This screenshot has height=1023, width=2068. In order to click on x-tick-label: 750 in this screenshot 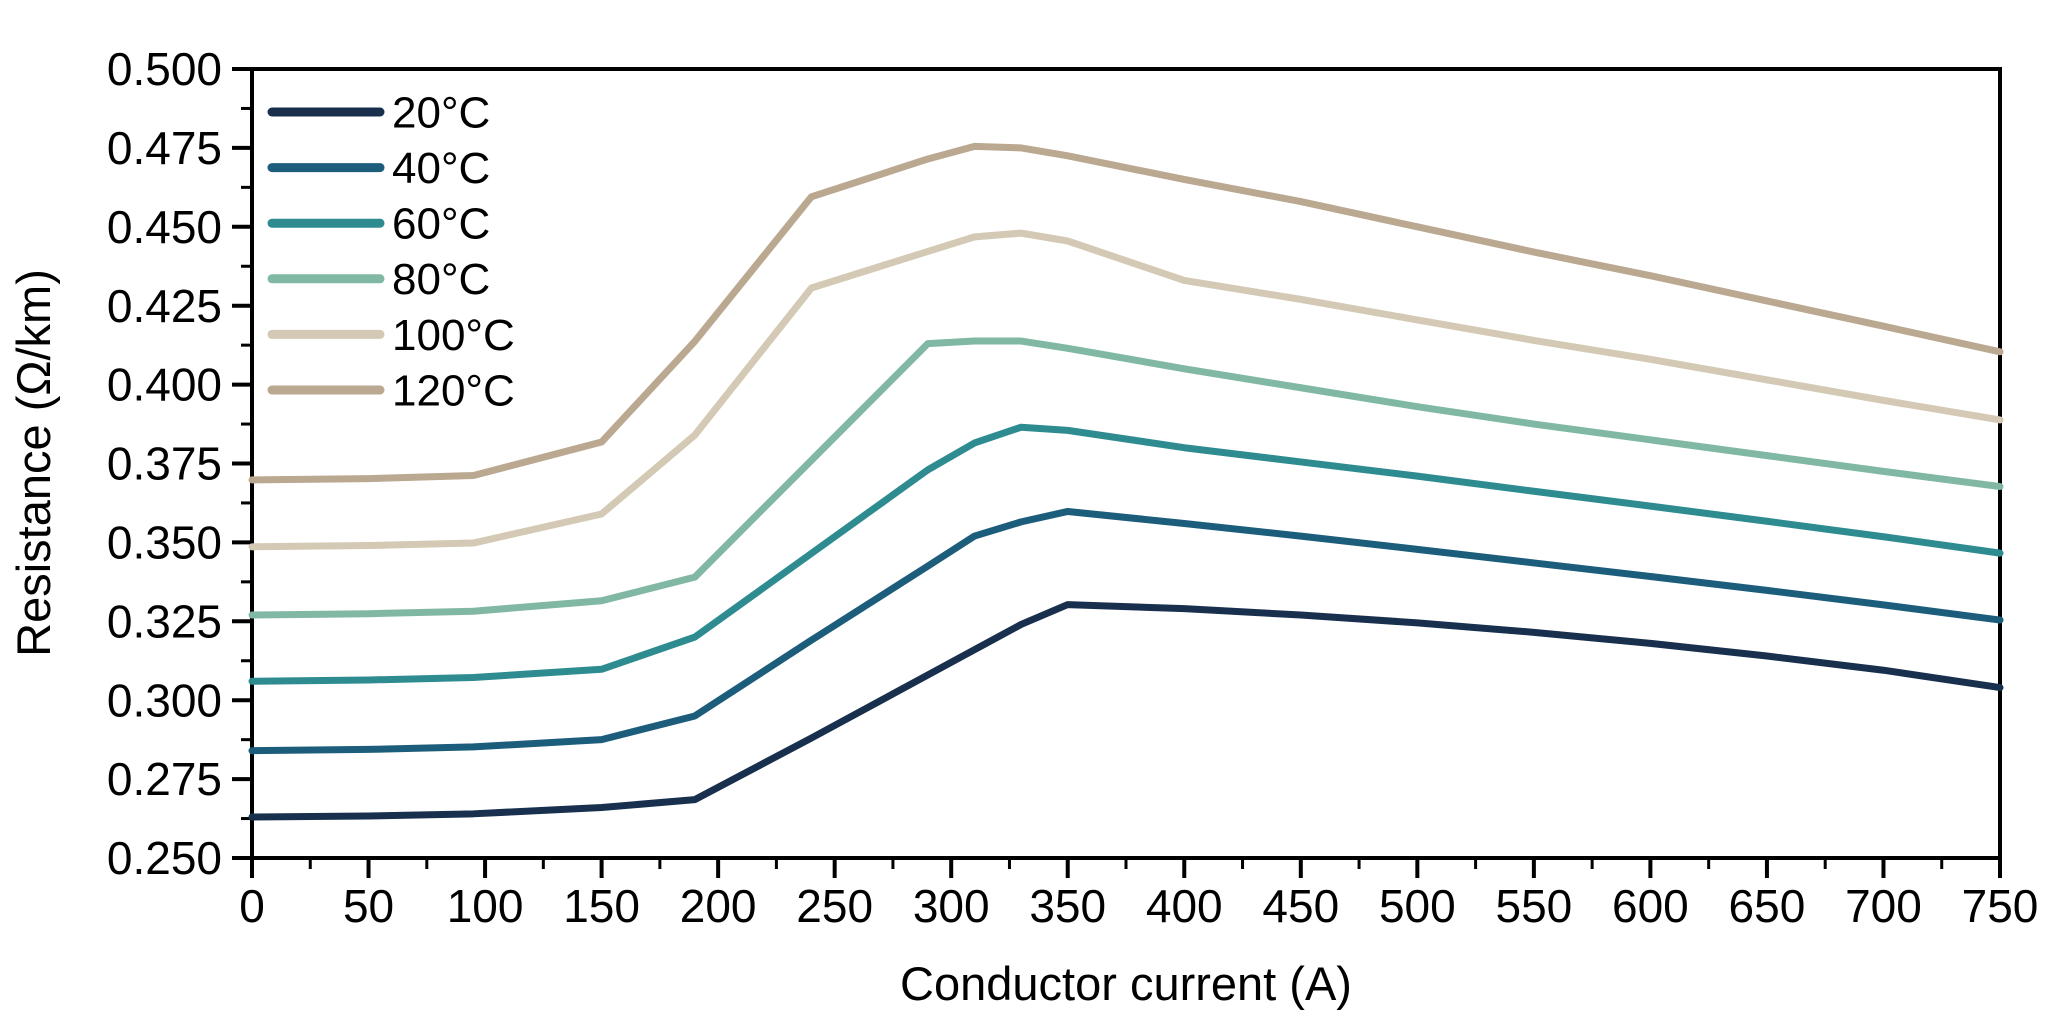, I will do `click(2000, 906)`.